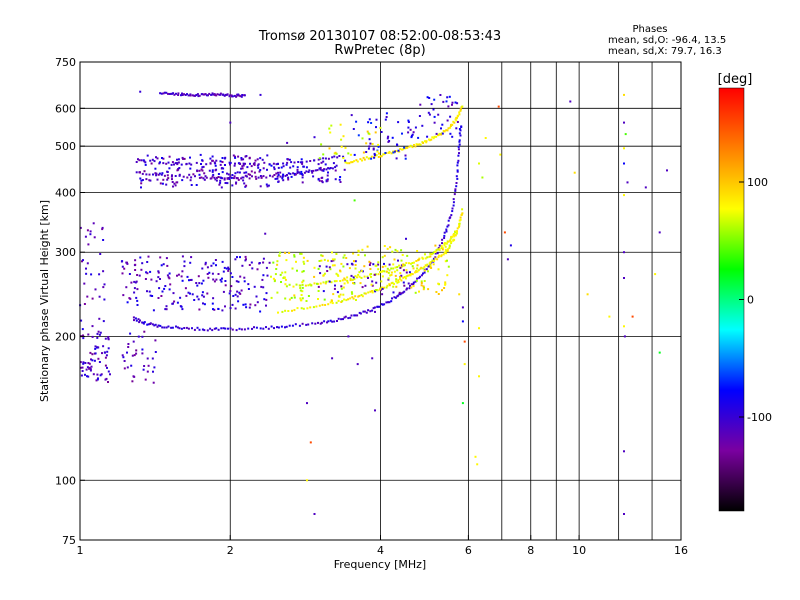 The height and width of the screenshot is (600, 800). What do you see at coordinates (65, 108) in the screenshot?
I see `y-tick-label: 600` at bounding box center [65, 108].